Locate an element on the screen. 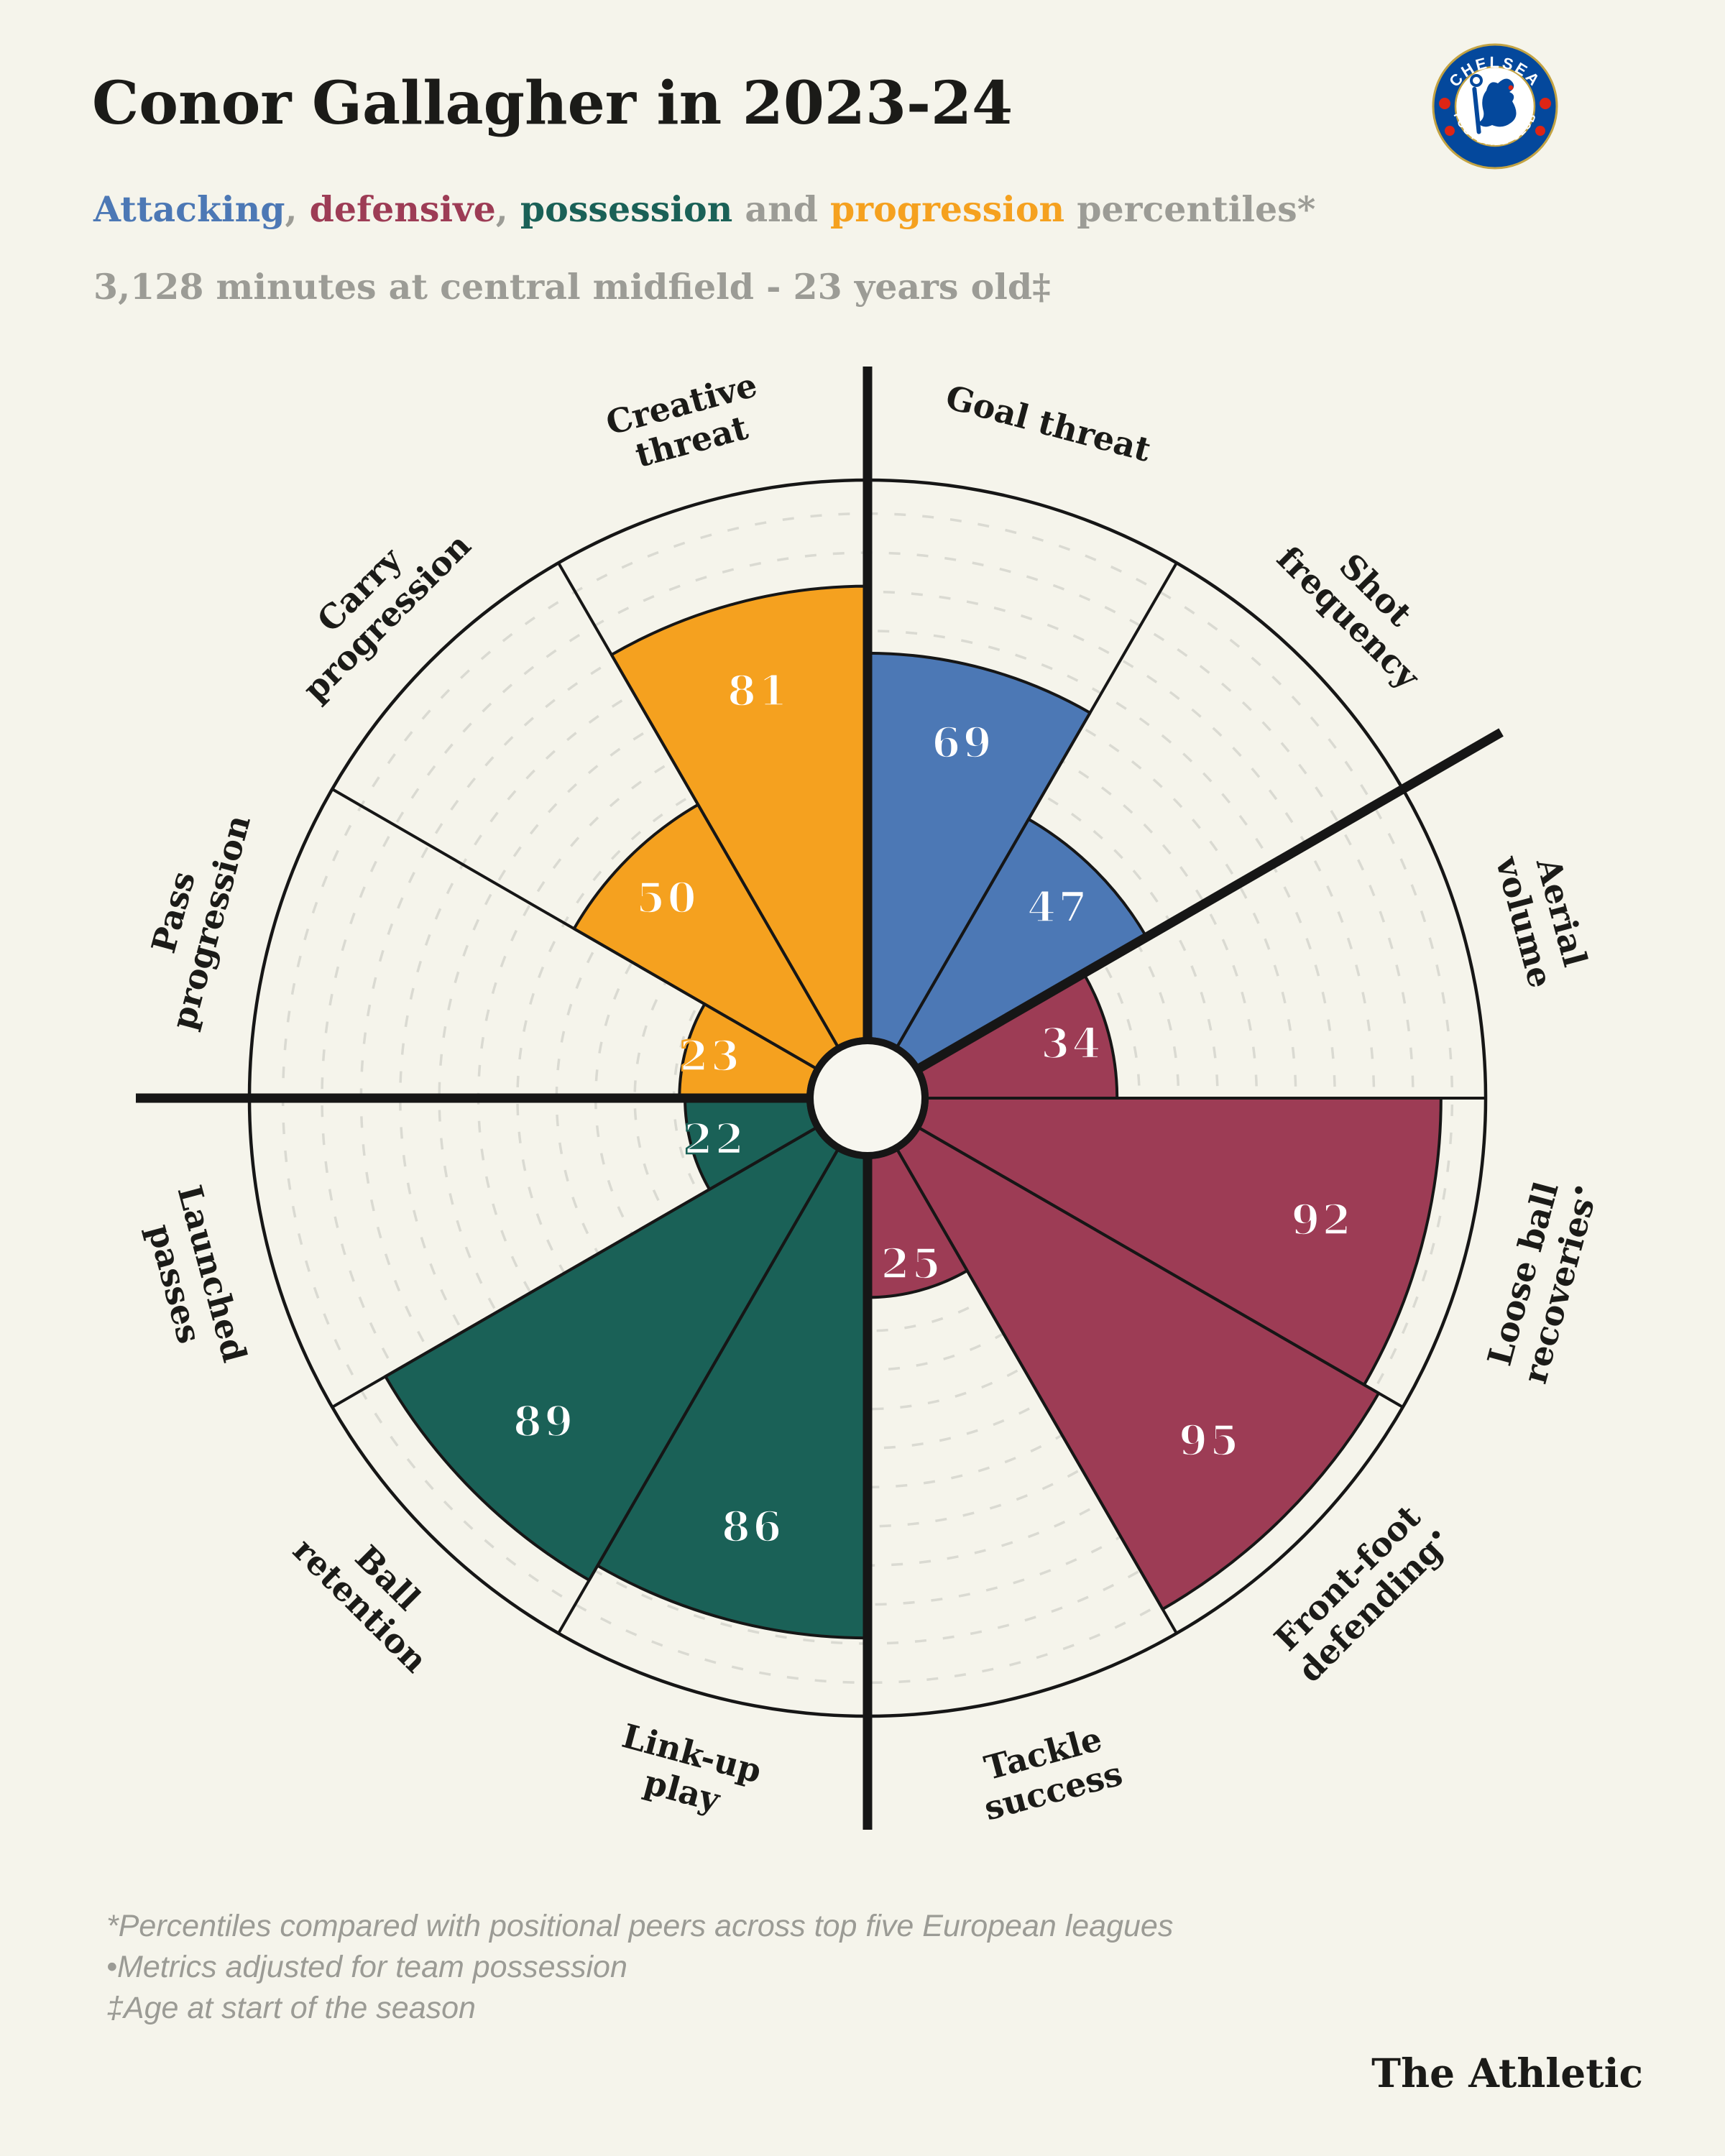  subtitle-segment: defensive is located at coordinates (402, 209).